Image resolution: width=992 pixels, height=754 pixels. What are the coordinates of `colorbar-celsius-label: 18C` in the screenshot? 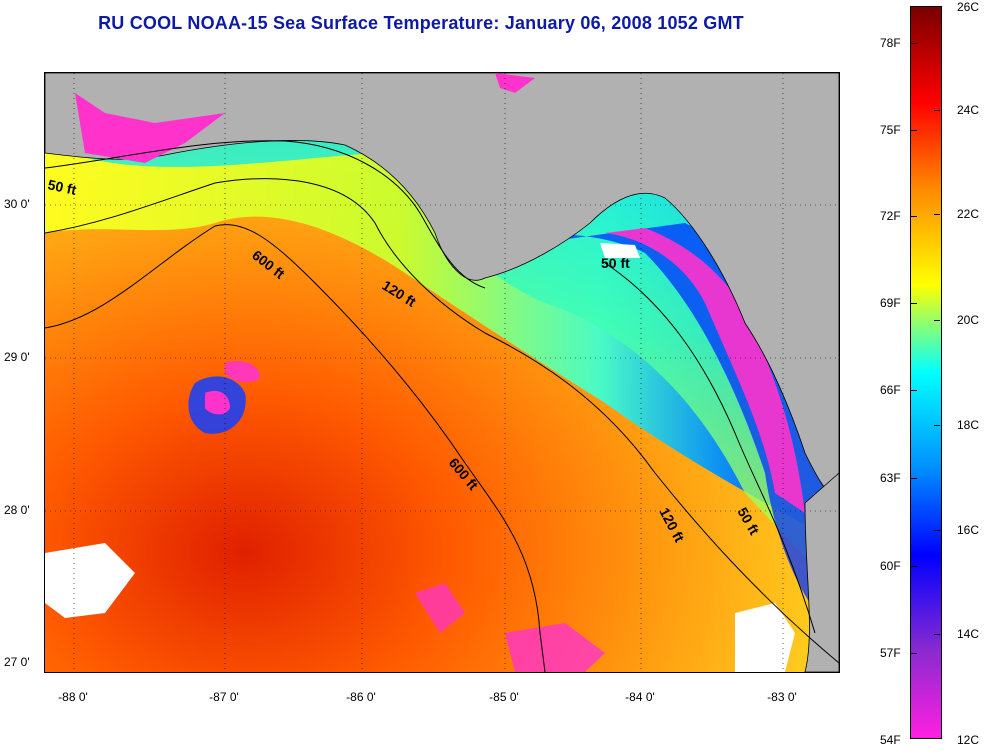 It's located at (968, 425).